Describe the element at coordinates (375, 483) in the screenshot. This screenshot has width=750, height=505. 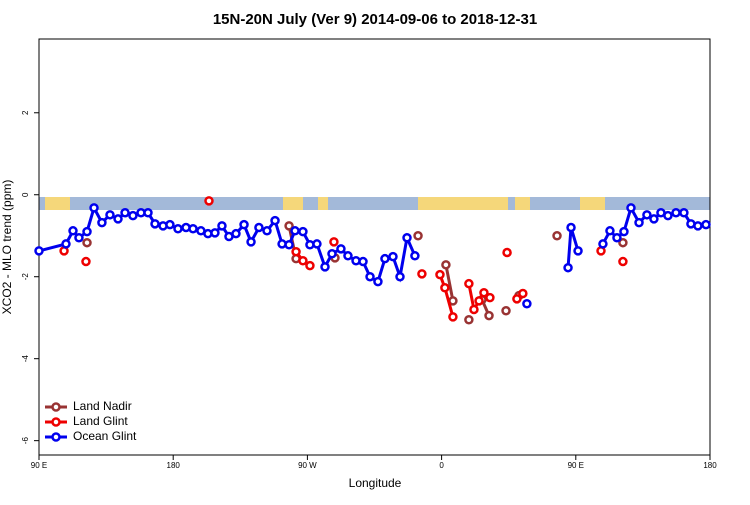
I see `x-axis-label: Longitude` at that location.